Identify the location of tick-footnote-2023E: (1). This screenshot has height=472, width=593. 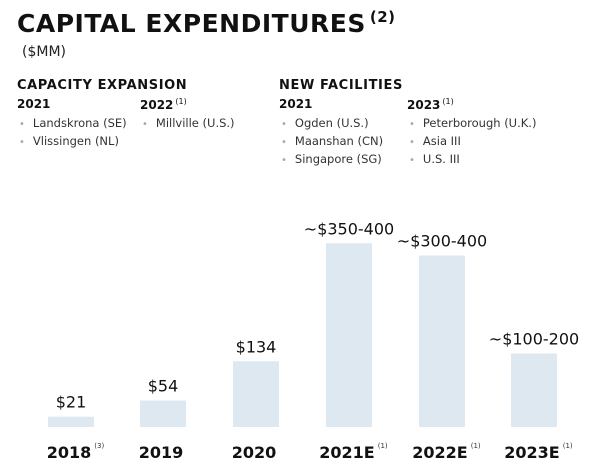
(568, 446).